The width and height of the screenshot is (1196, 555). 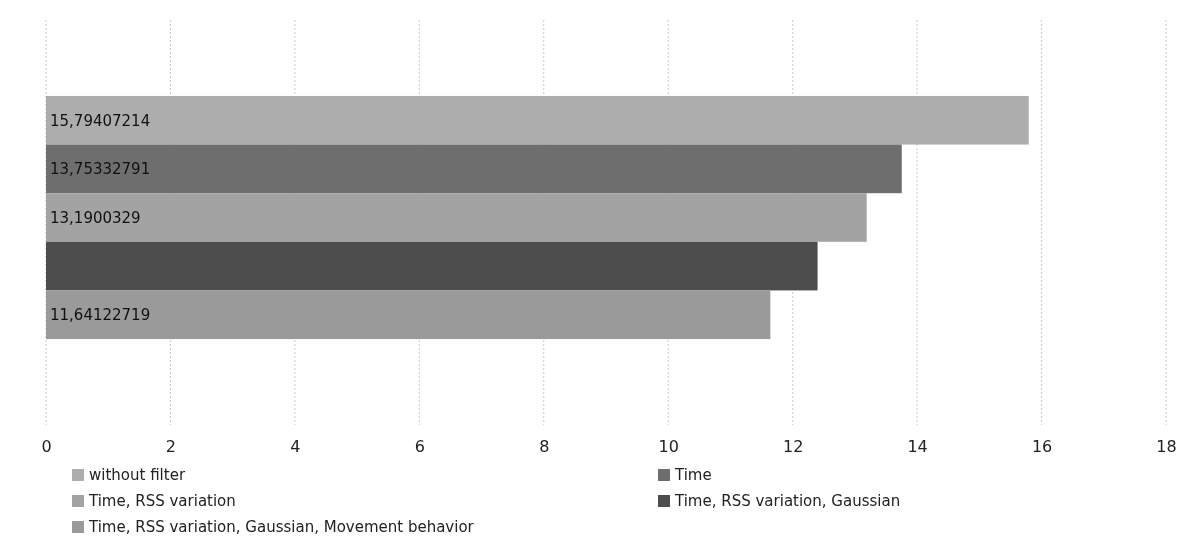 What do you see at coordinates (693, 475) in the screenshot?
I see `legend-label: Time` at bounding box center [693, 475].